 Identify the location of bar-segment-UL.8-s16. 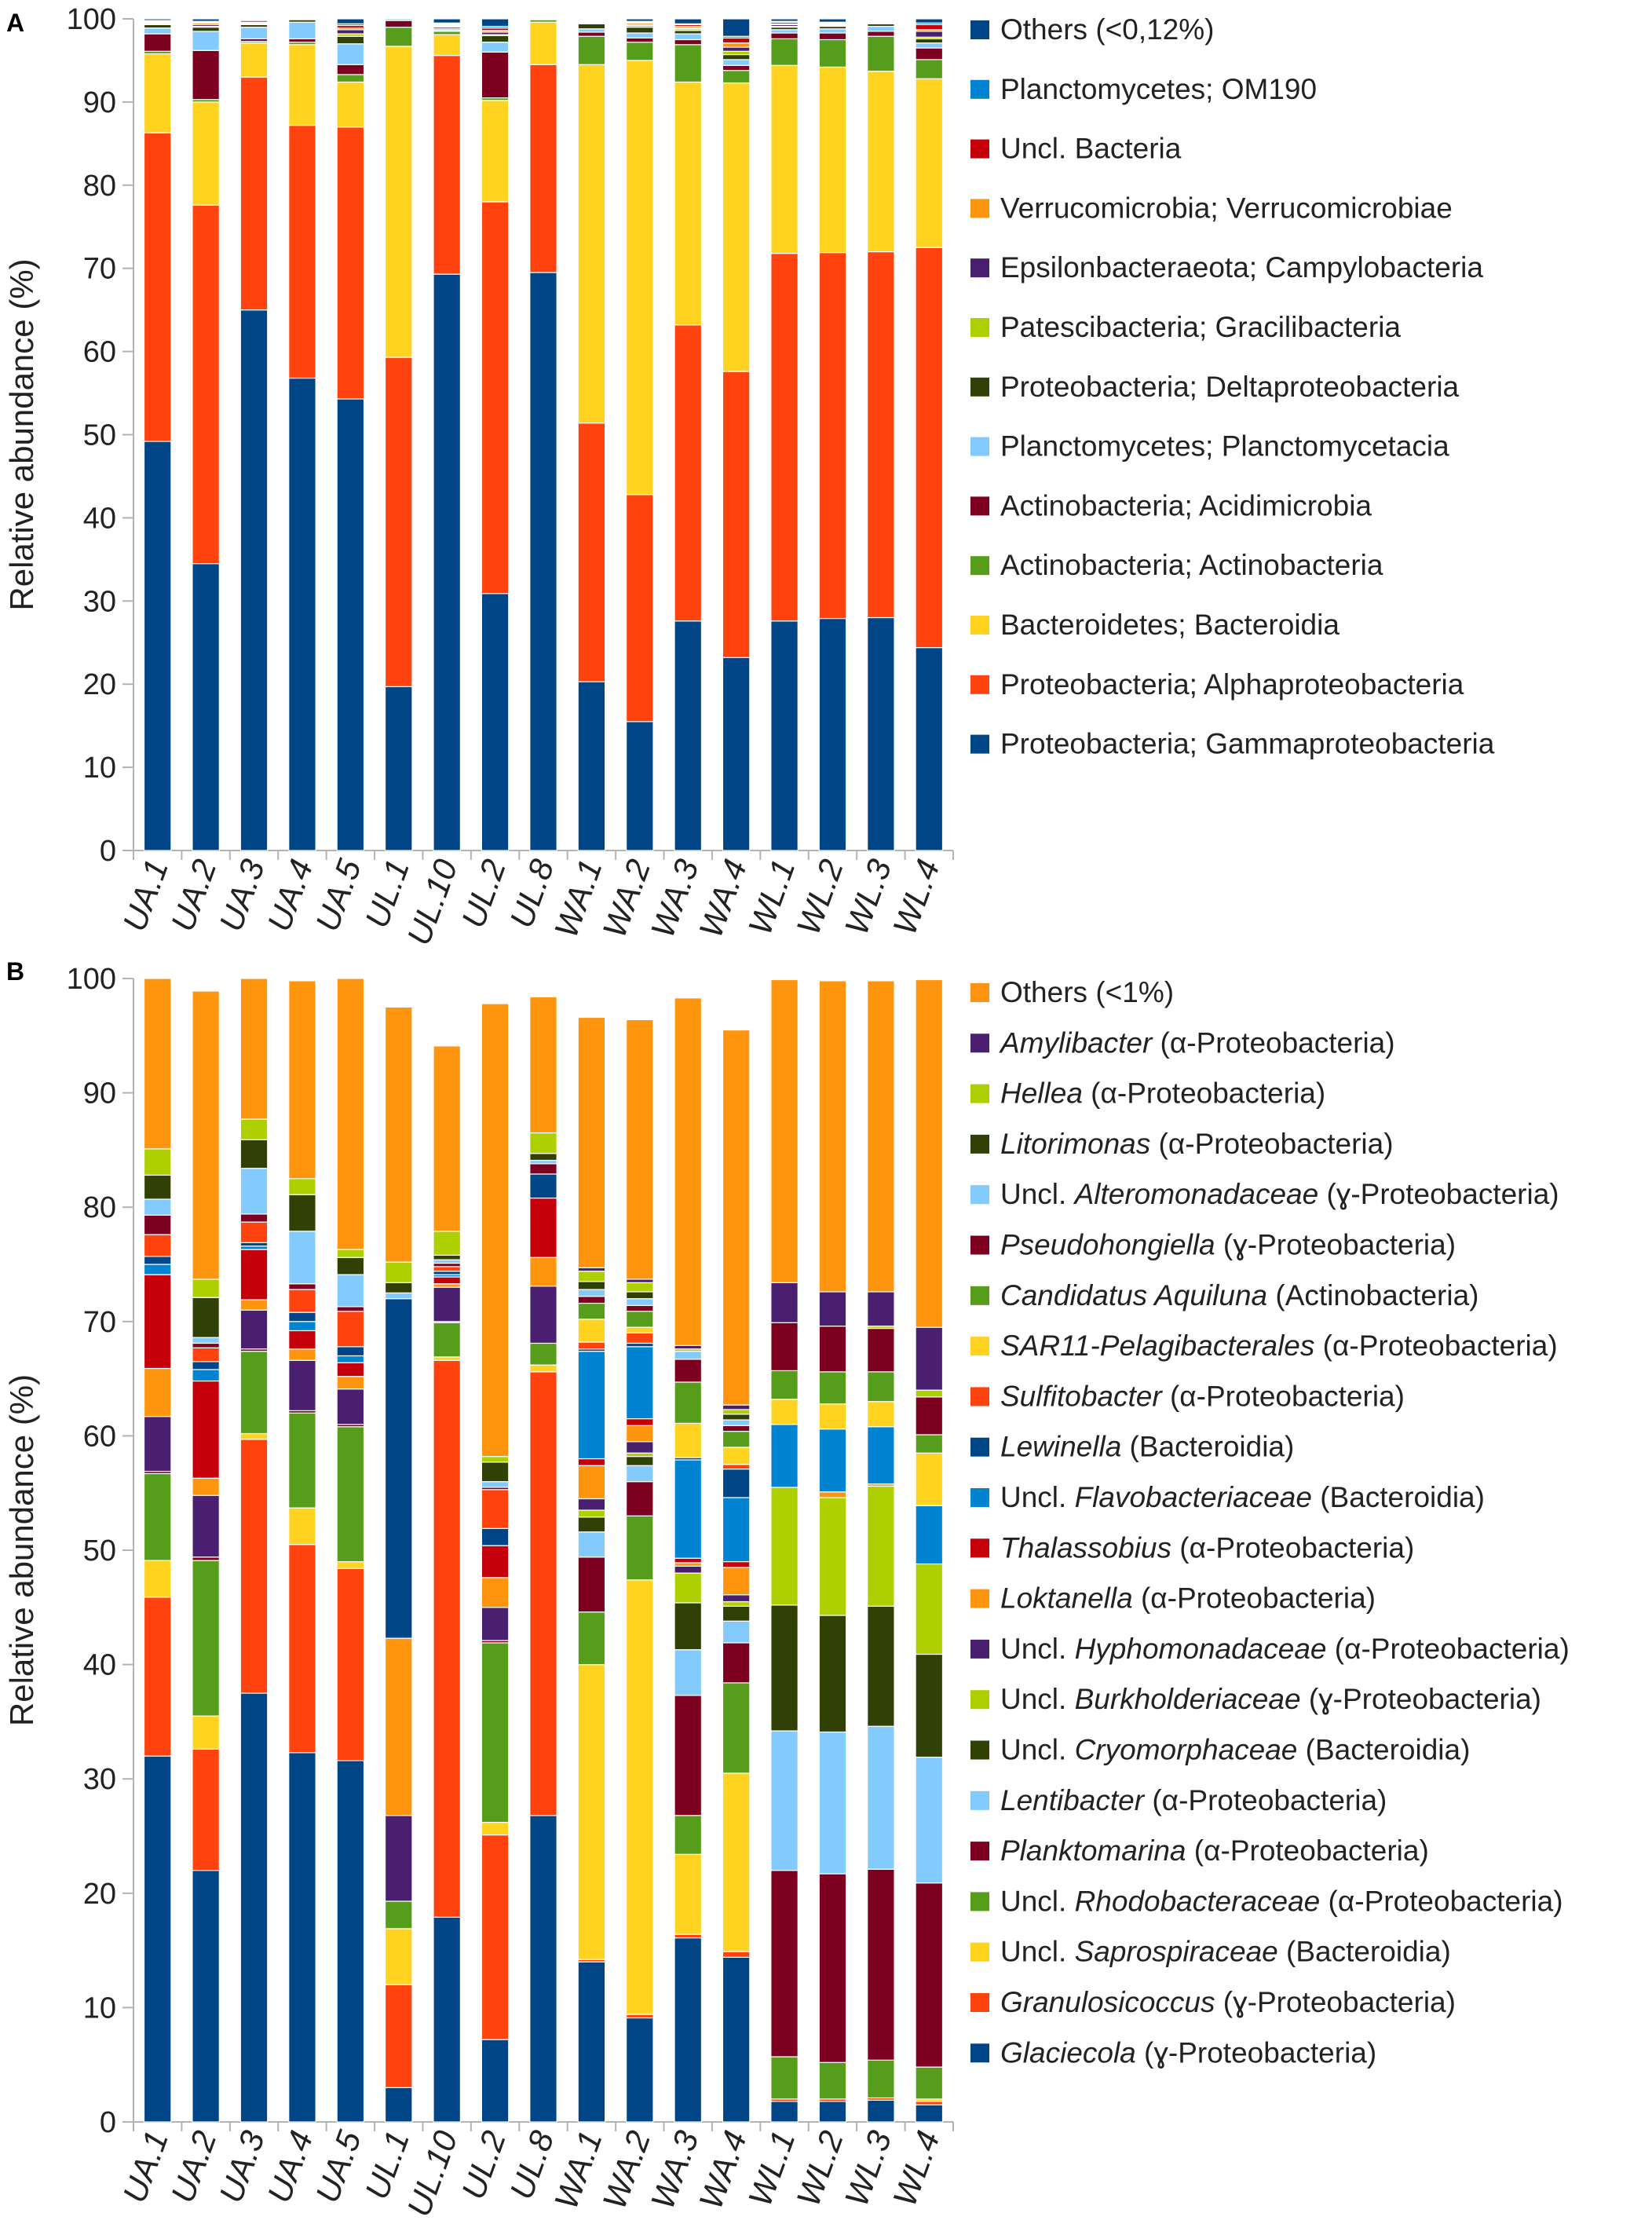
(543, 1169).